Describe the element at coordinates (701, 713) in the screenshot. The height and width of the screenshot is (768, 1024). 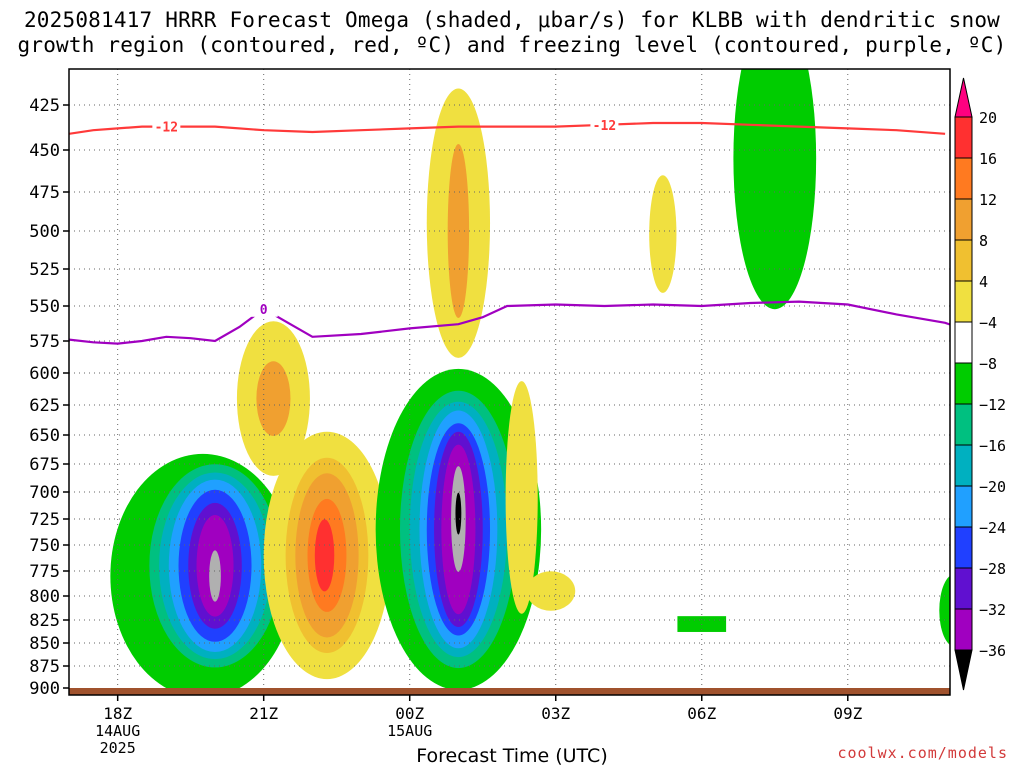
I see `x-tick-label-06Z: 06Z` at that location.